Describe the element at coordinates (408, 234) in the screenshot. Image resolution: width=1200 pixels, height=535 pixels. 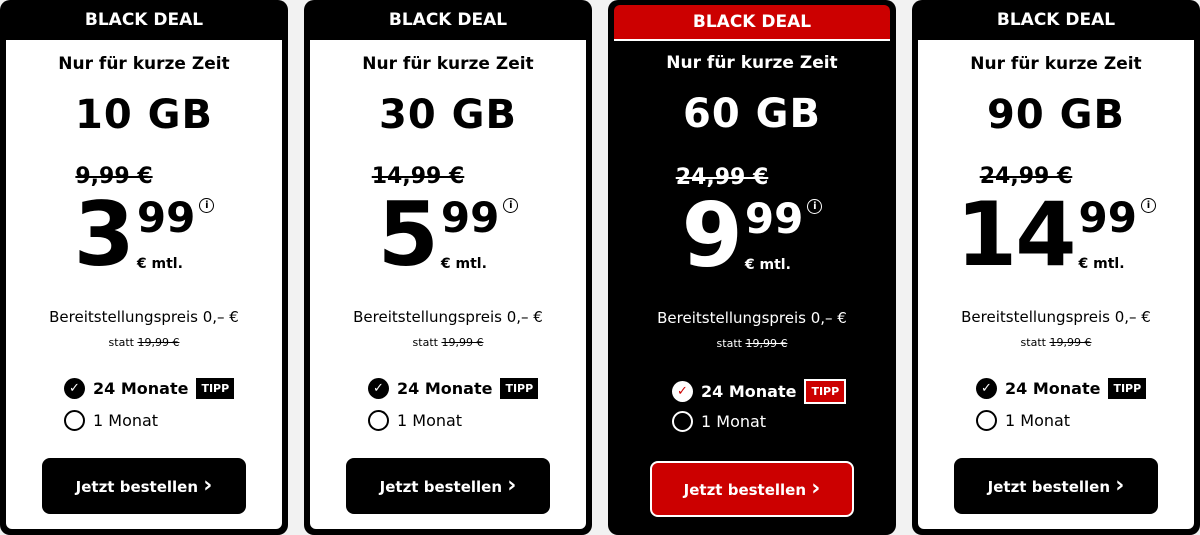
I see `price-euros: 5` at that location.